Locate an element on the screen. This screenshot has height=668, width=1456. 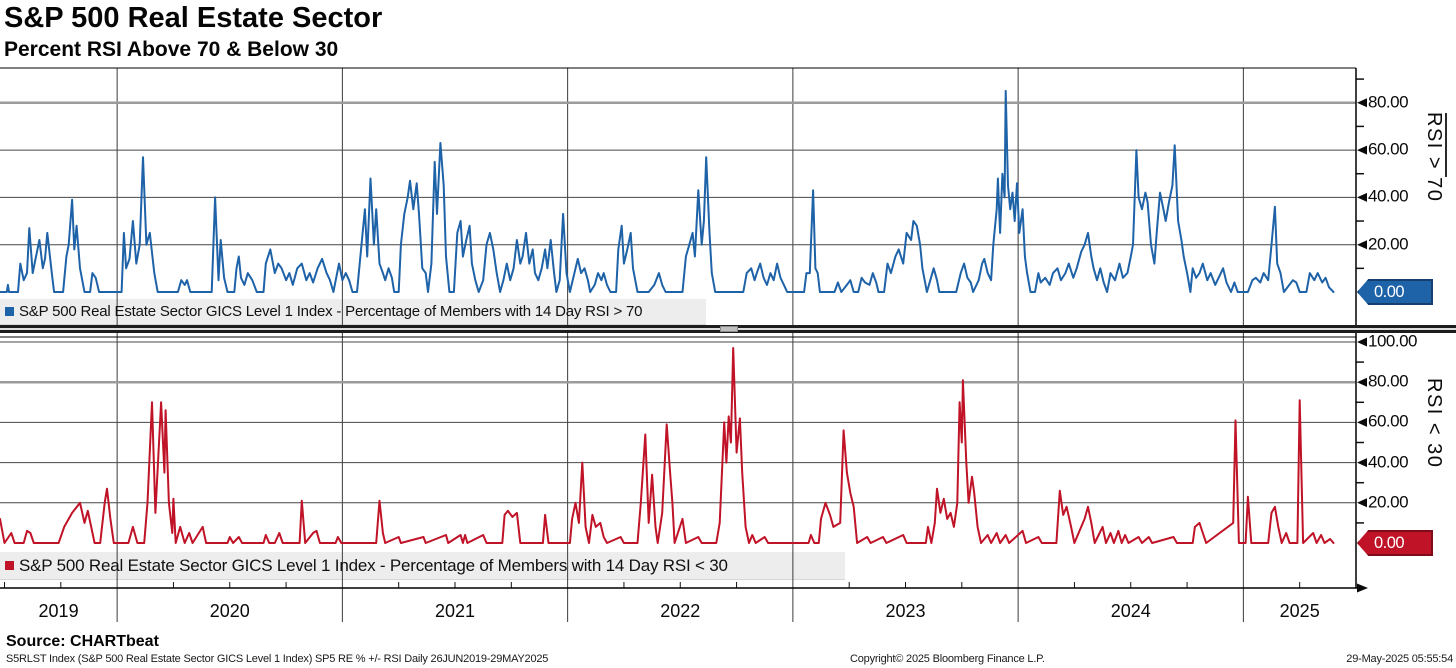
y-axis-title-rsi-below-30: RSI < 30 is located at coordinates (1434, 423).